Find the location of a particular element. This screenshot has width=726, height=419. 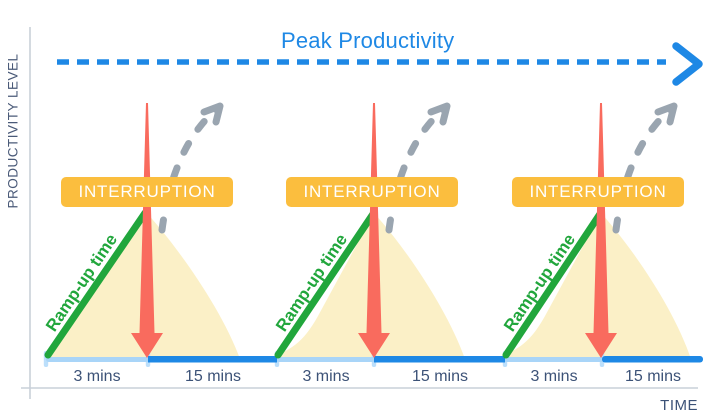

peak-productivity-label: Peak Productivity is located at coordinates (368, 40).